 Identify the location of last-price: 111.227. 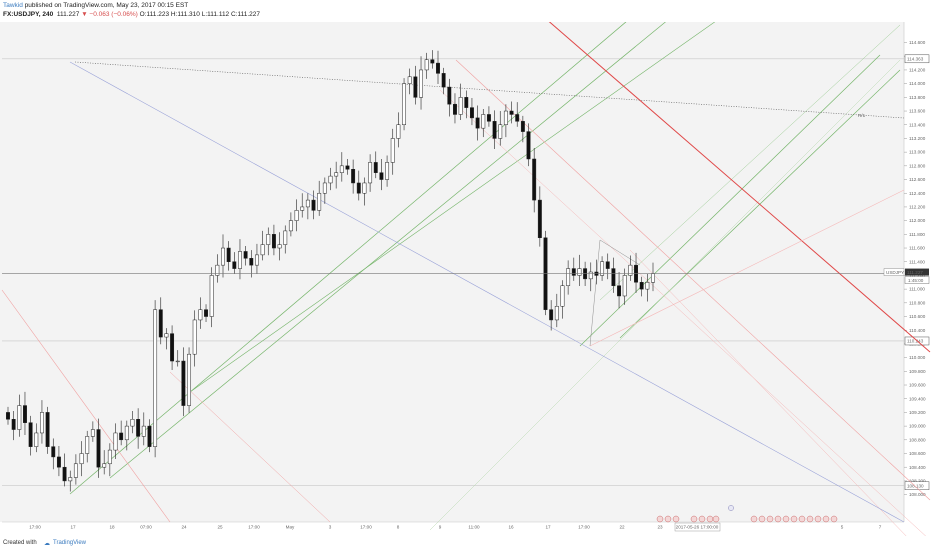
(68, 14).